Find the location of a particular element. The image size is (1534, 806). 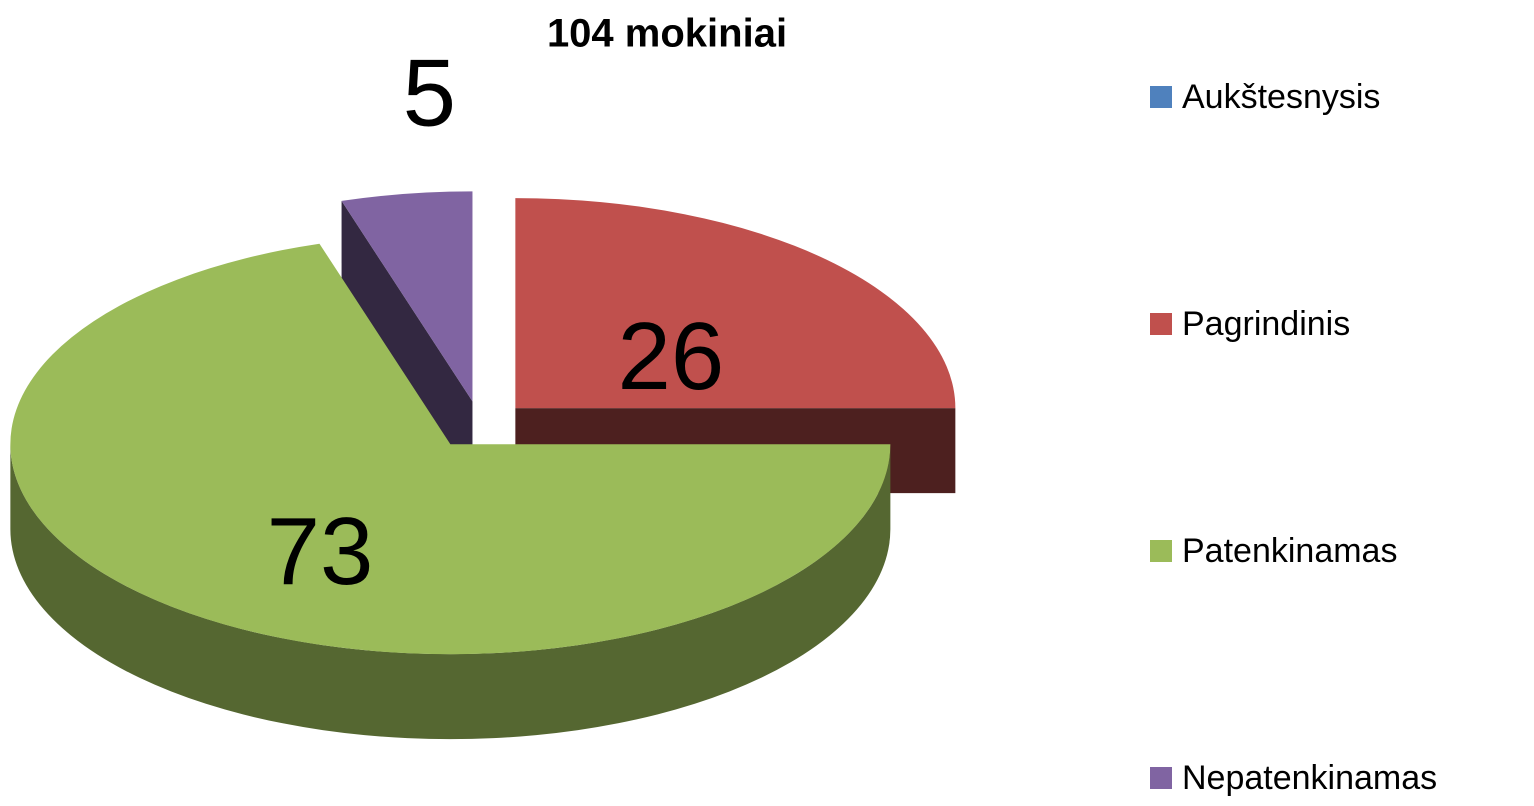

data-label: 5 is located at coordinates (429, 93).